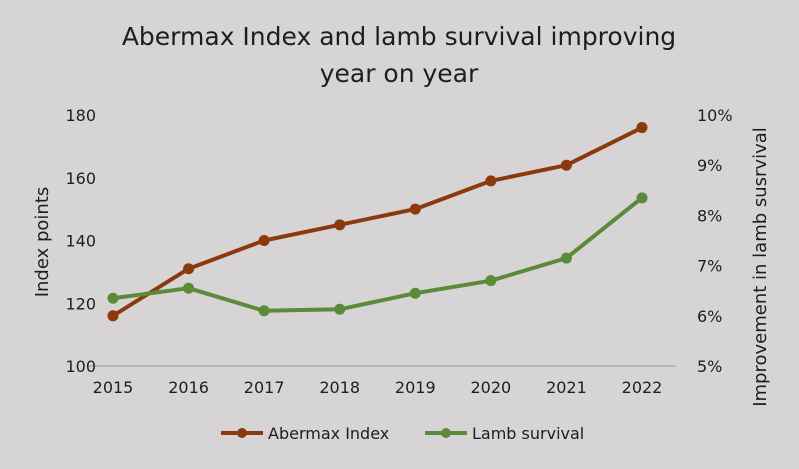 The width and height of the screenshot is (799, 469). What do you see at coordinates (242, 433) in the screenshot?
I see `legend-dot-abermax-index` at bounding box center [242, 433].